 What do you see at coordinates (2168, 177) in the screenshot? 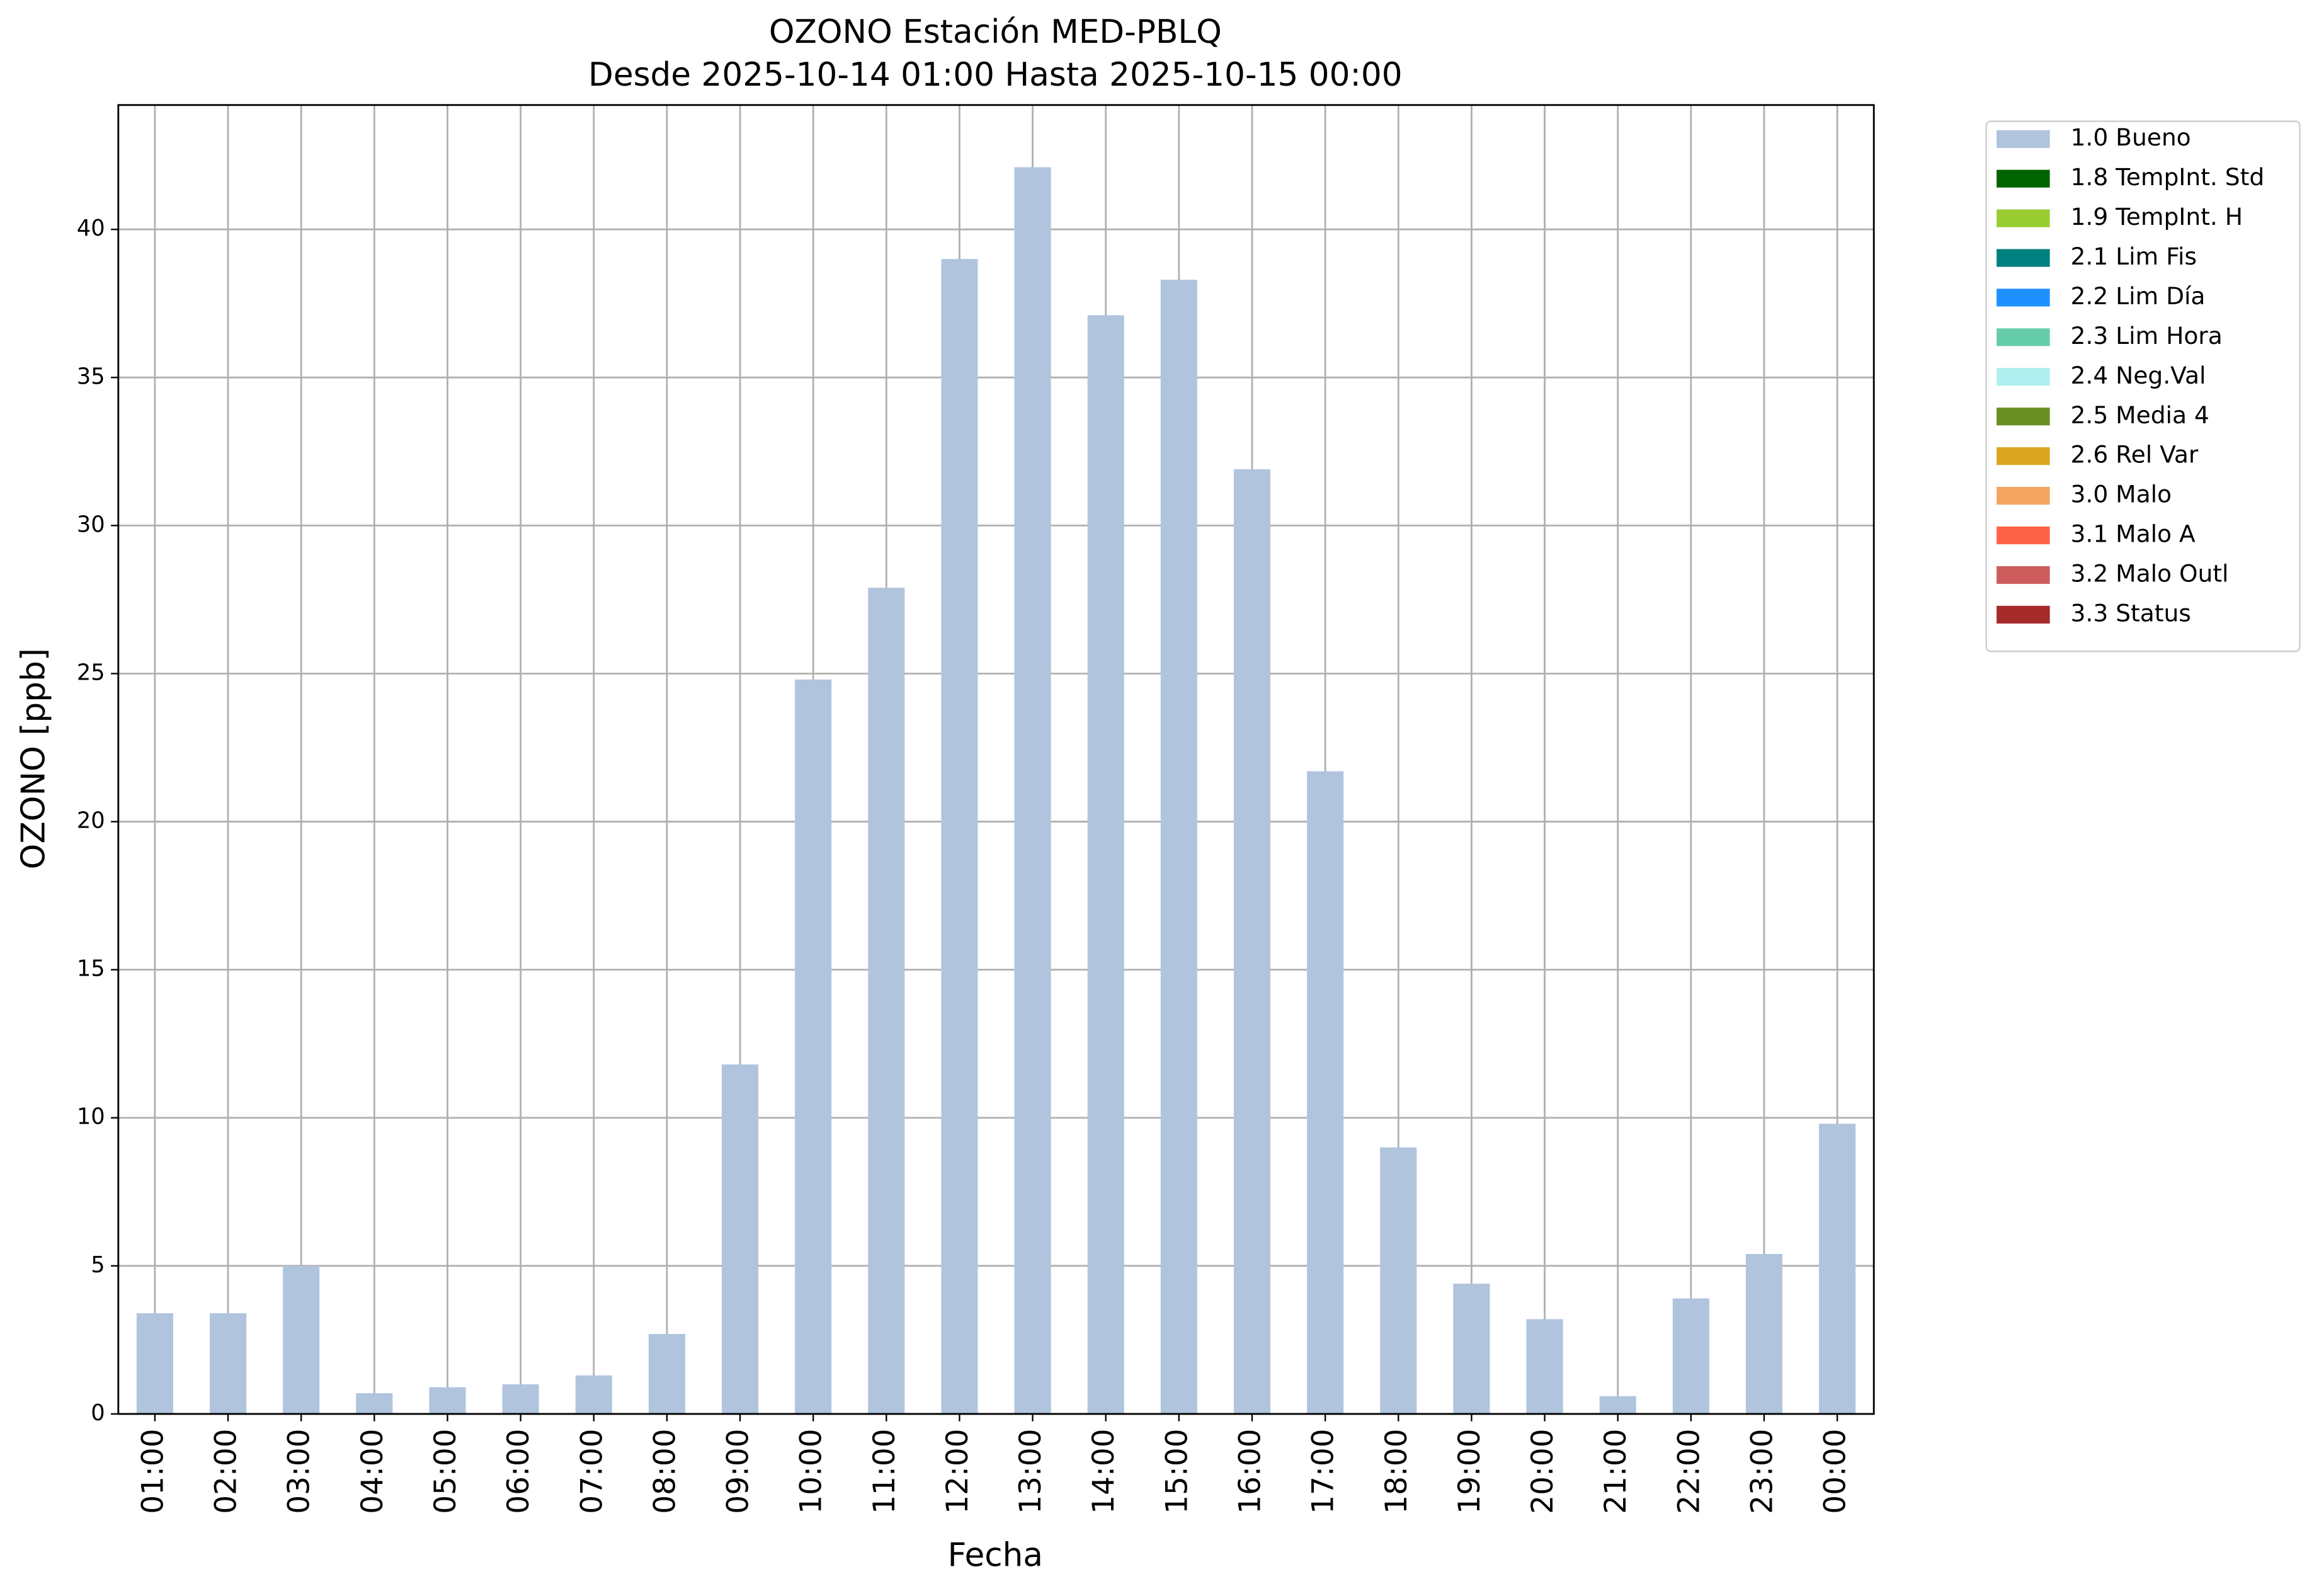
I see `legend-label: 1.8 TempInt. Std` at bounding box center [2168, 177].